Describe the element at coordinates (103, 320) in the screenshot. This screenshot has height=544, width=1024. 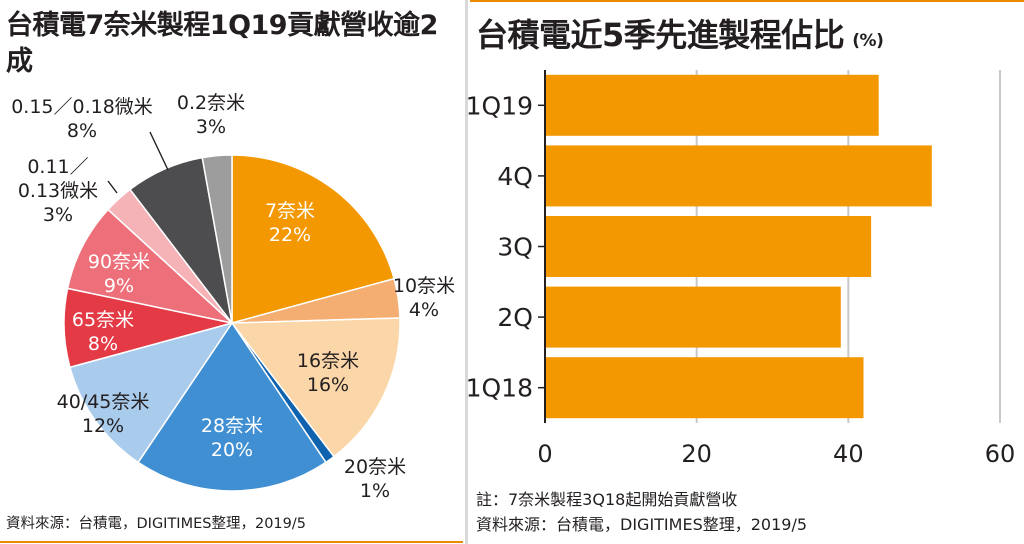
I see `pie-slice-name: 65奈米` at that location.